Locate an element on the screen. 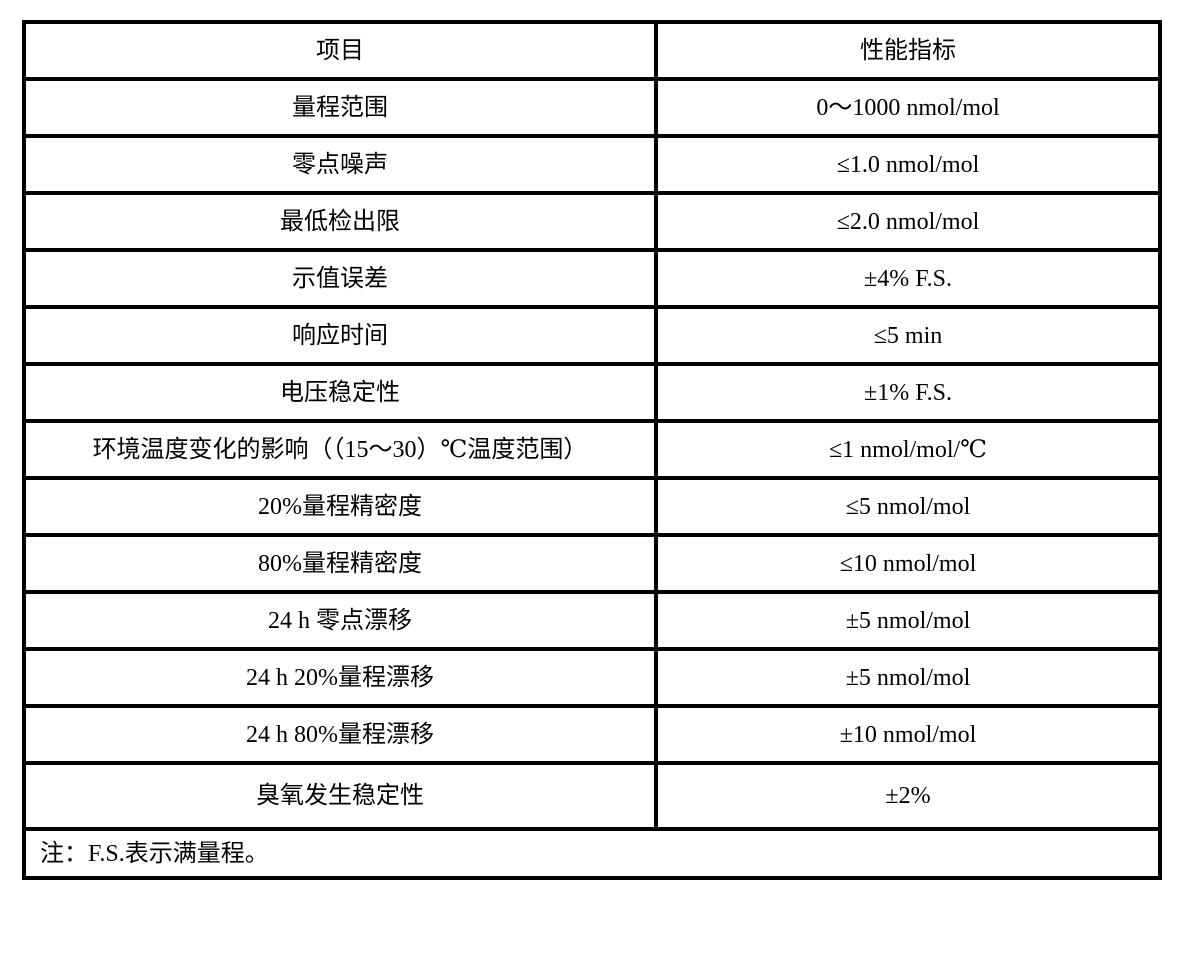 This screenshot has width=1180, height=954. item-cell: 臭氧发生稳定性 is located at coordinates (340, 796).